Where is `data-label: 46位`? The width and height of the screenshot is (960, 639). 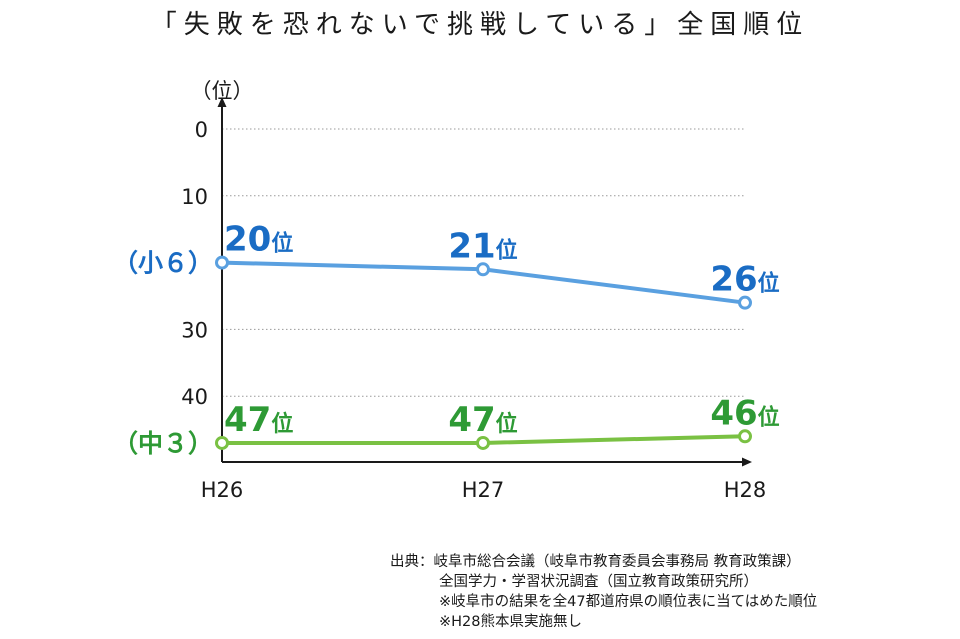 data-label: 46位 is located at coordinates (744, 413).